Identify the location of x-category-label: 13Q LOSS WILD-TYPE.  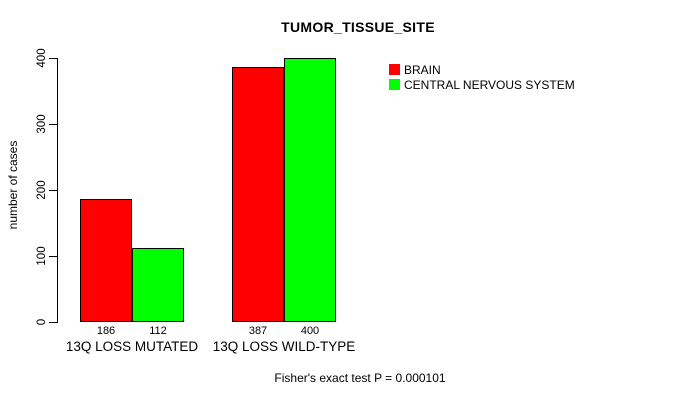
(284, 346).